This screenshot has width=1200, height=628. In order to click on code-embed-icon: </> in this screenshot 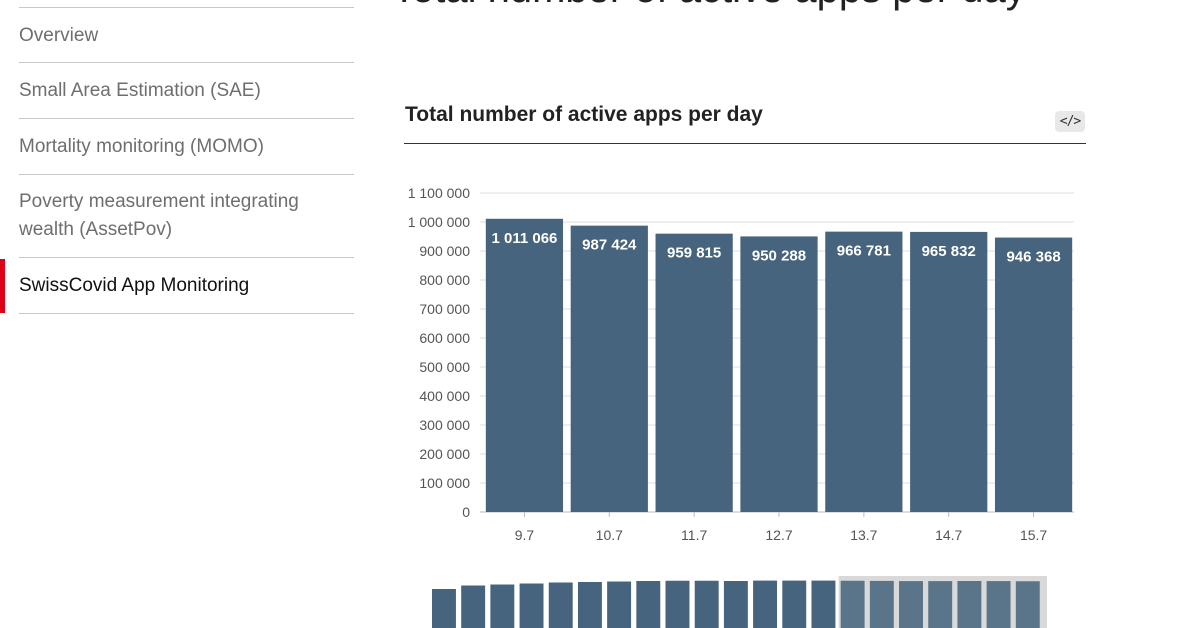, I will do `click(1070, 121)`.